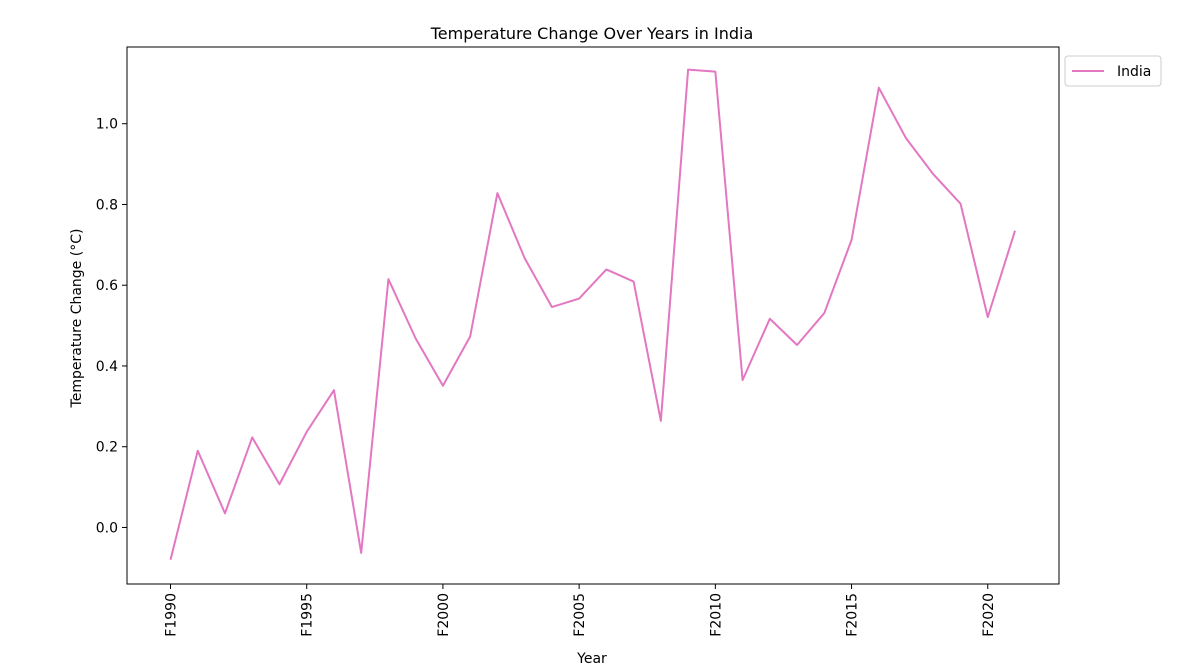 This screenshot has width=1177, height=670. I want to click on legend-label-india: India, so click(1134, 72).